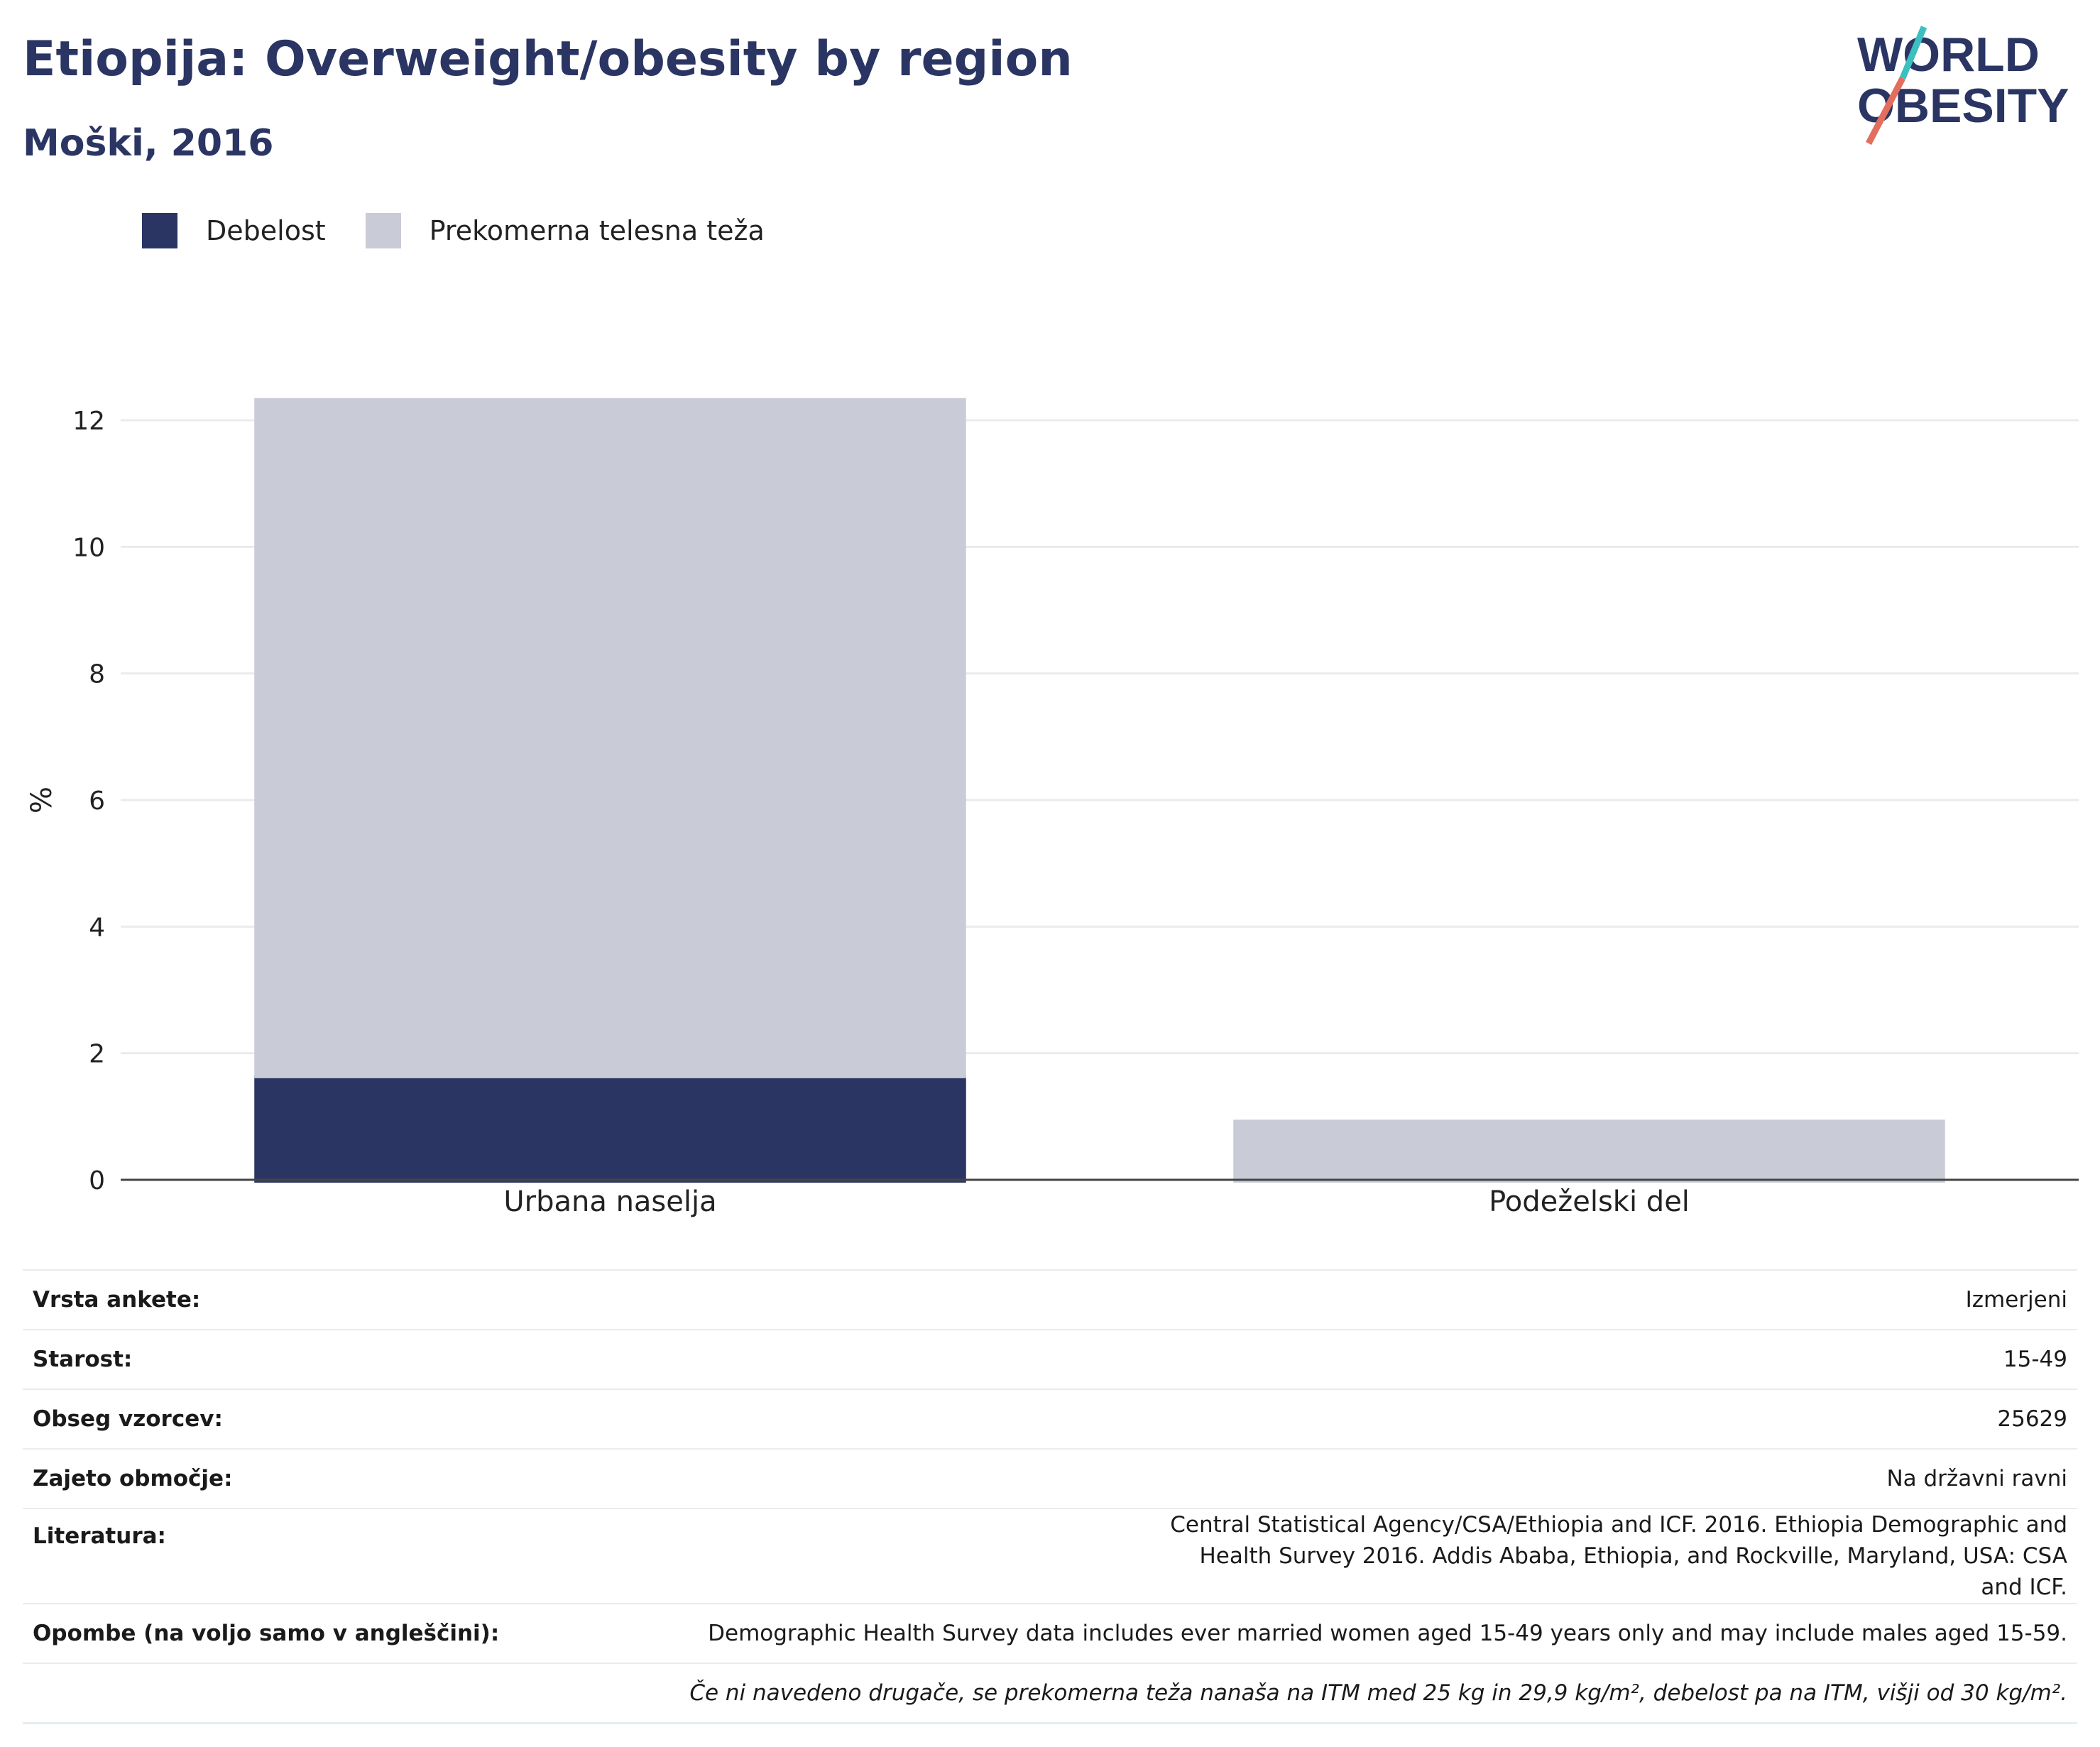 The width and height of the screenshot is (2100, 1747). What do you see at coordinates (548, 59) in the screenshot?
I see `page-title: Etiopija: Overweight/obesity by region` at bounding box center [548, 59].